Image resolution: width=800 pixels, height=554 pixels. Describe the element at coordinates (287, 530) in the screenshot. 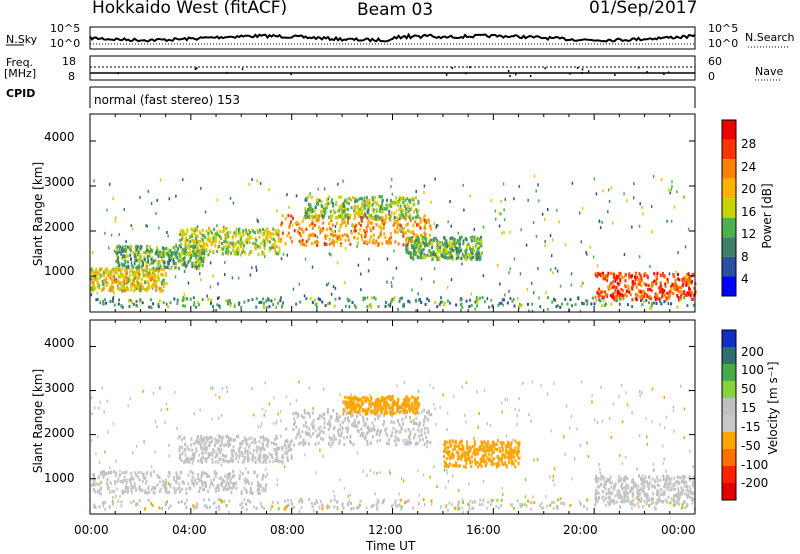

I see `xtick-2: 08:00` at that location.